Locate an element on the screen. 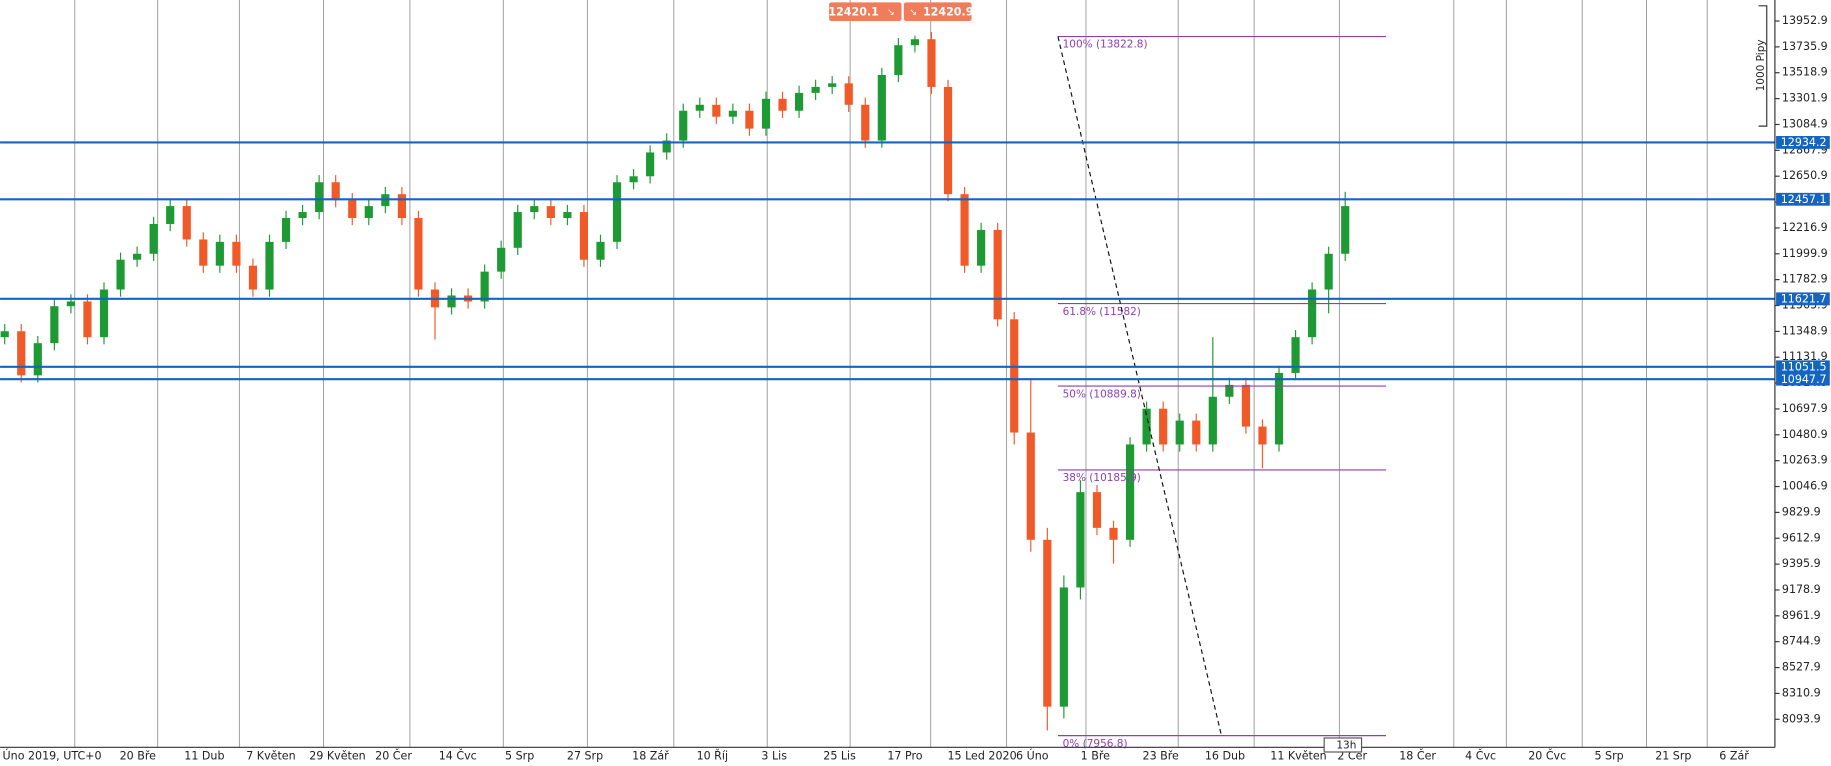 This screenshot has height=766, width=1831. fib-label: 50% (10889.8) is located at coordinates (1102, 394).